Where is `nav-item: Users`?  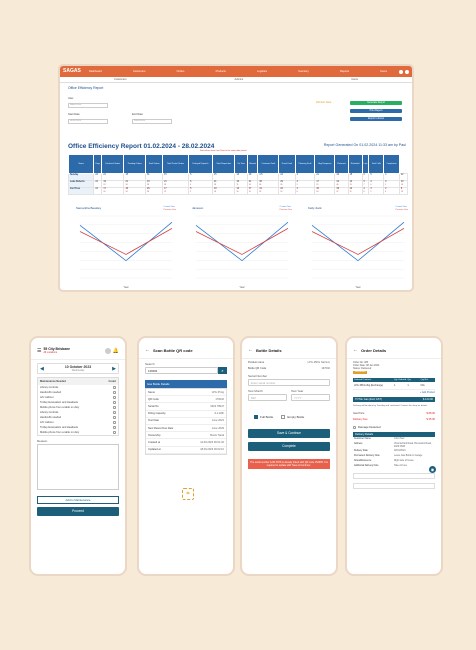
nav-item: Users is located at coordinates (383, 71).